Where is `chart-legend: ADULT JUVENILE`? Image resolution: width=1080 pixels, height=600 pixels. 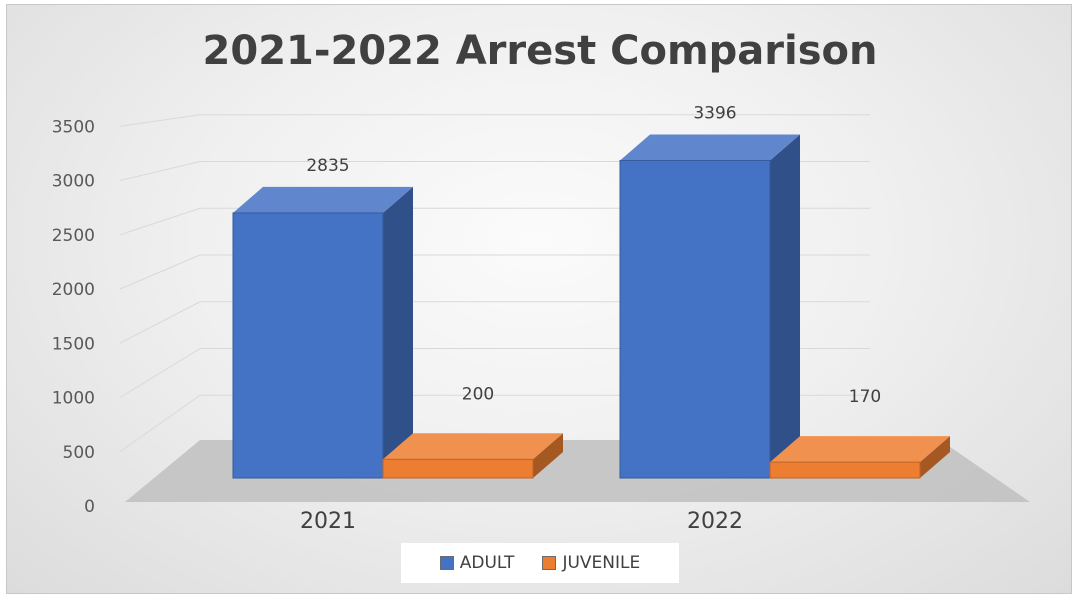
chart-legend: ADULT JUVENILE is located at coordinates (540, 563).